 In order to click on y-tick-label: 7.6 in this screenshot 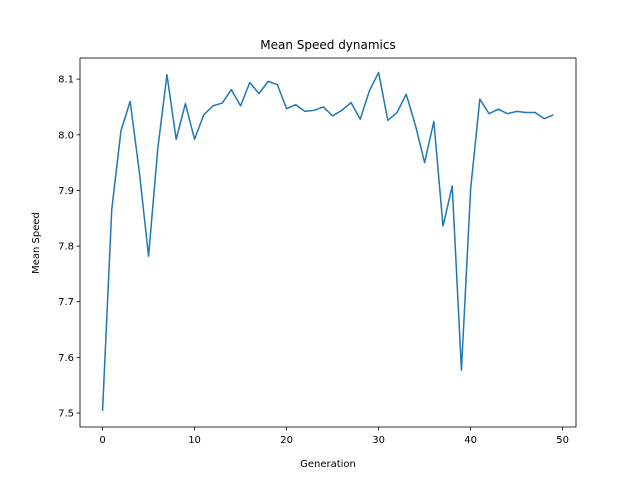, I will do `click(66, 358)`.